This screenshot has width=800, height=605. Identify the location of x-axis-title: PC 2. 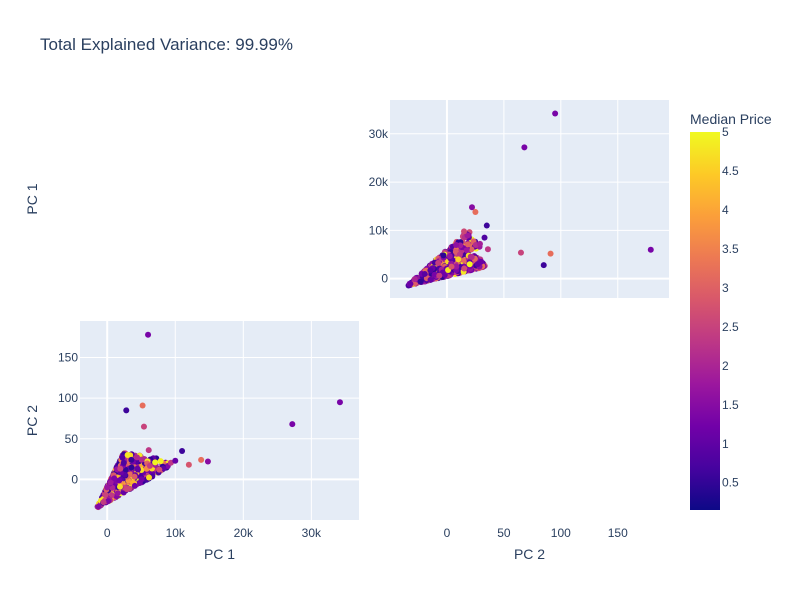
(529, 554).